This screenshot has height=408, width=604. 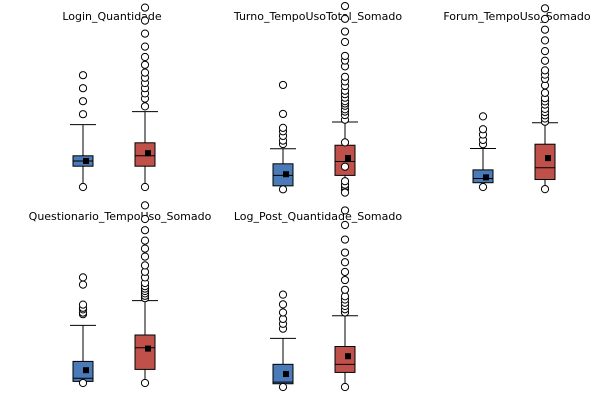 What do you see at coordinates (112, 16) in the screenshot?
I see `panel-title: Login_Quantidade` at bounding box center [112, 16].